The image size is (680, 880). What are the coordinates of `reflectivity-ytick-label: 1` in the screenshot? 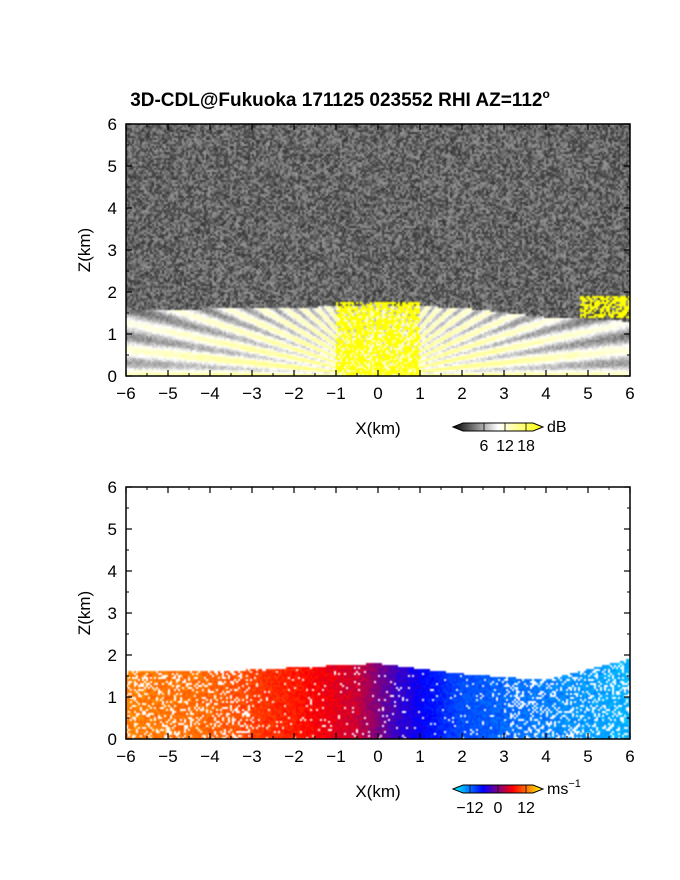 It's located at (112, 334).